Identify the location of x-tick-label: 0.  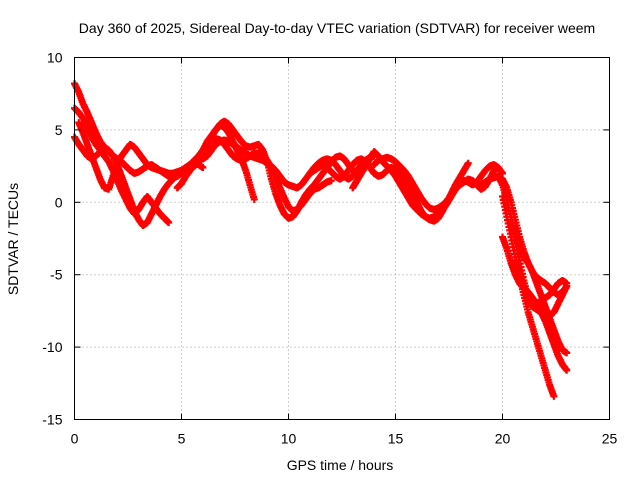
(75, 439).